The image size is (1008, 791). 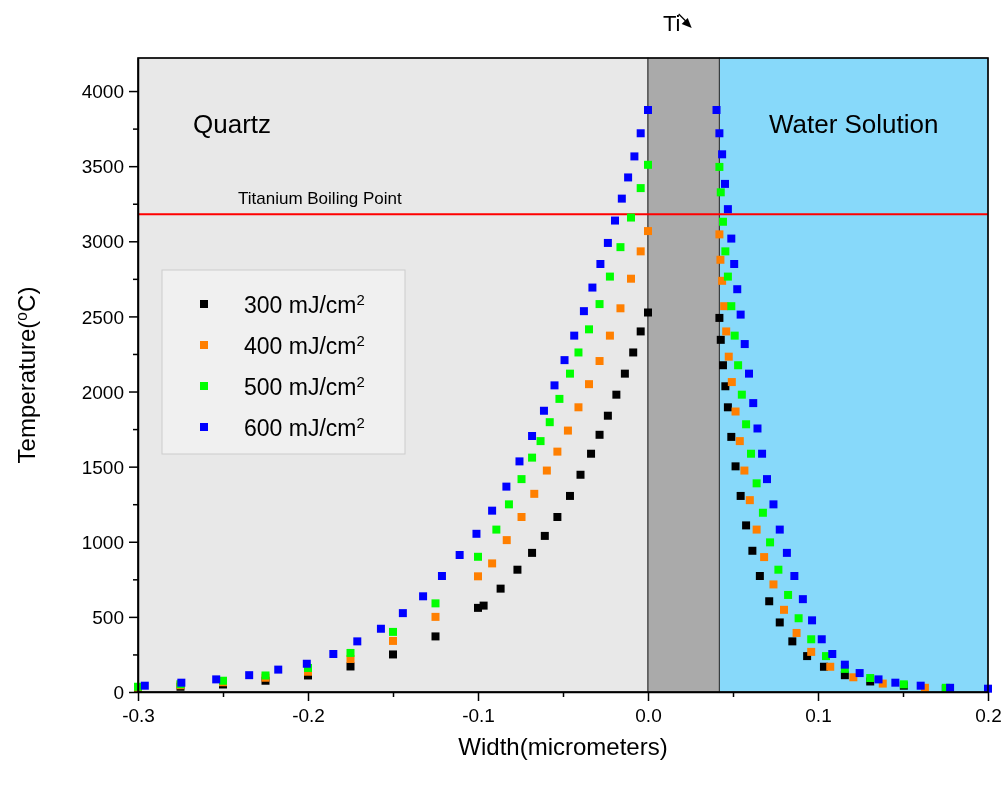 I want to click on legend-label: 400 mJ/cm$^{2}$, so click(x=304, y=345).